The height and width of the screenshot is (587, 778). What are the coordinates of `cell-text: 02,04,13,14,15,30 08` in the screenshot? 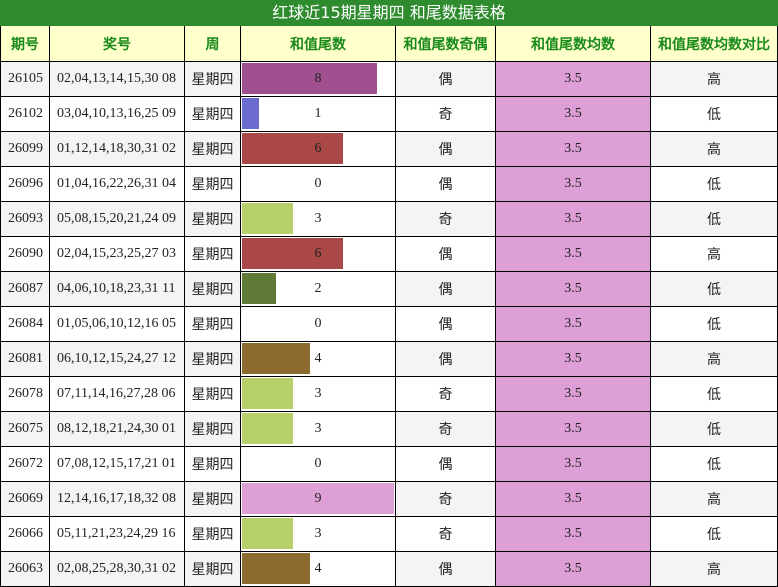 It's located at (116, 78).